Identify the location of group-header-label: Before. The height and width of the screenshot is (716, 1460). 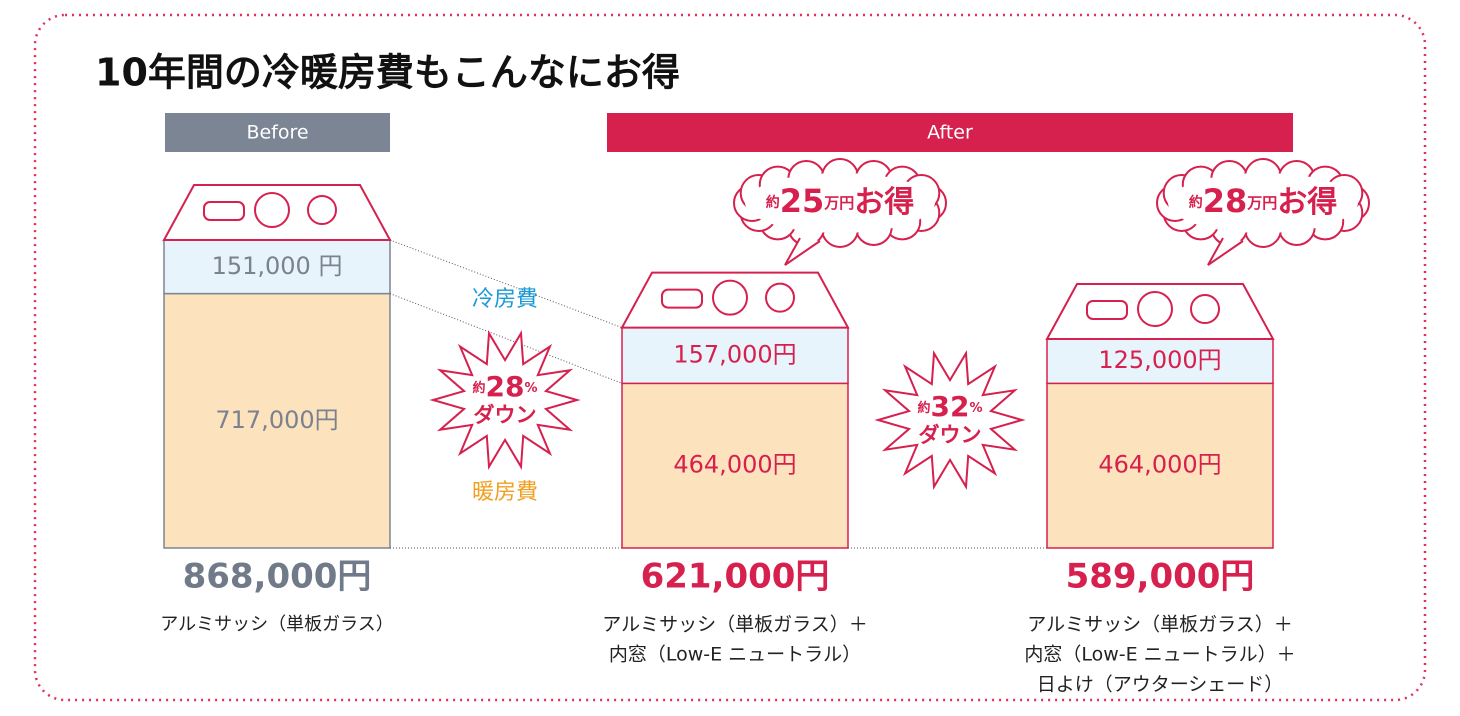
(277, 133).